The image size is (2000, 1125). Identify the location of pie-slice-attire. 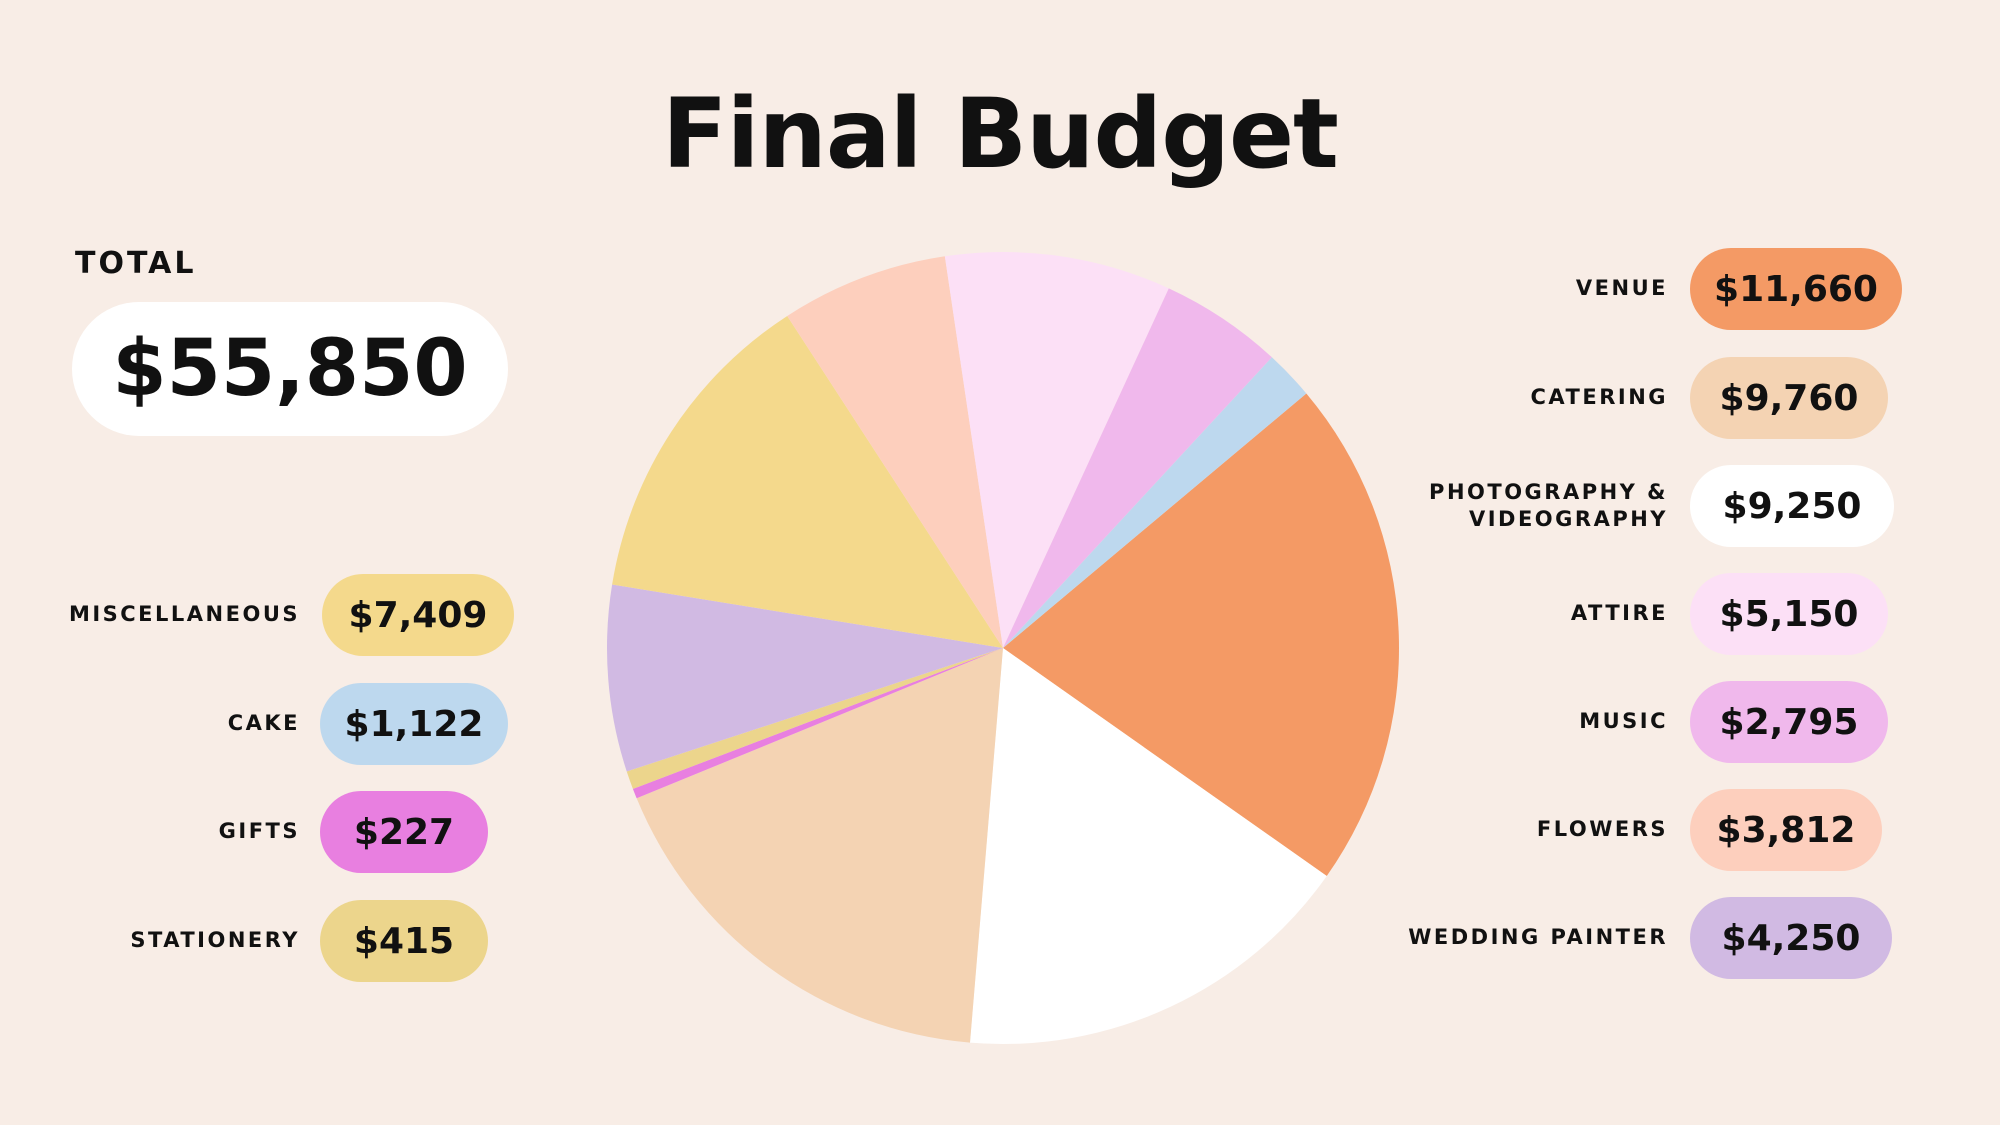
(1056, 450).